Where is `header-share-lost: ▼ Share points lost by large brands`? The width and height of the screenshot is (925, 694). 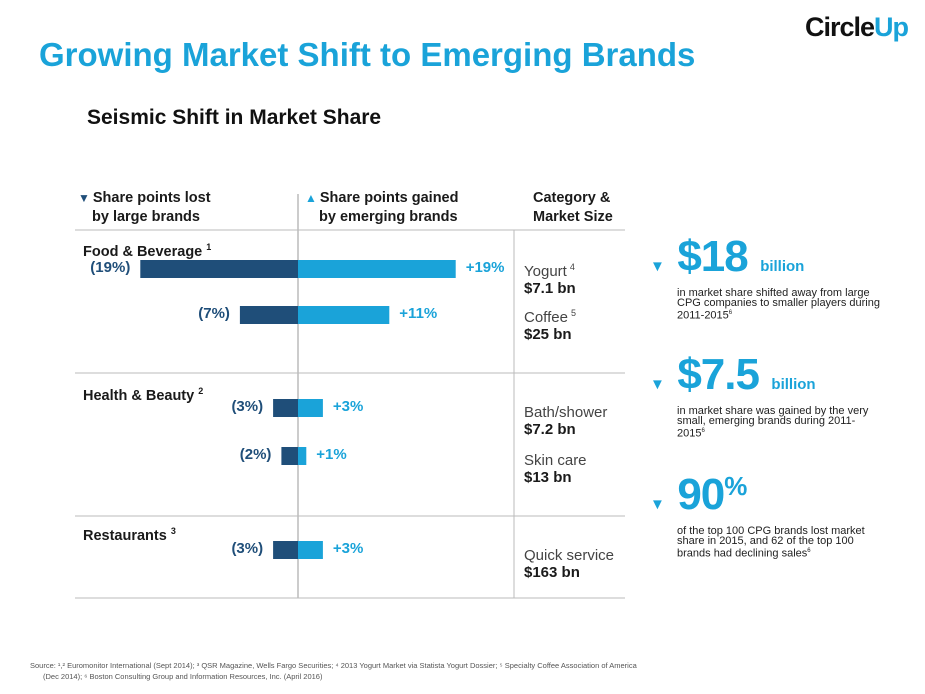
header-share-lost: ▼ Share points lost by large brands is located at coordinates (144, 207).